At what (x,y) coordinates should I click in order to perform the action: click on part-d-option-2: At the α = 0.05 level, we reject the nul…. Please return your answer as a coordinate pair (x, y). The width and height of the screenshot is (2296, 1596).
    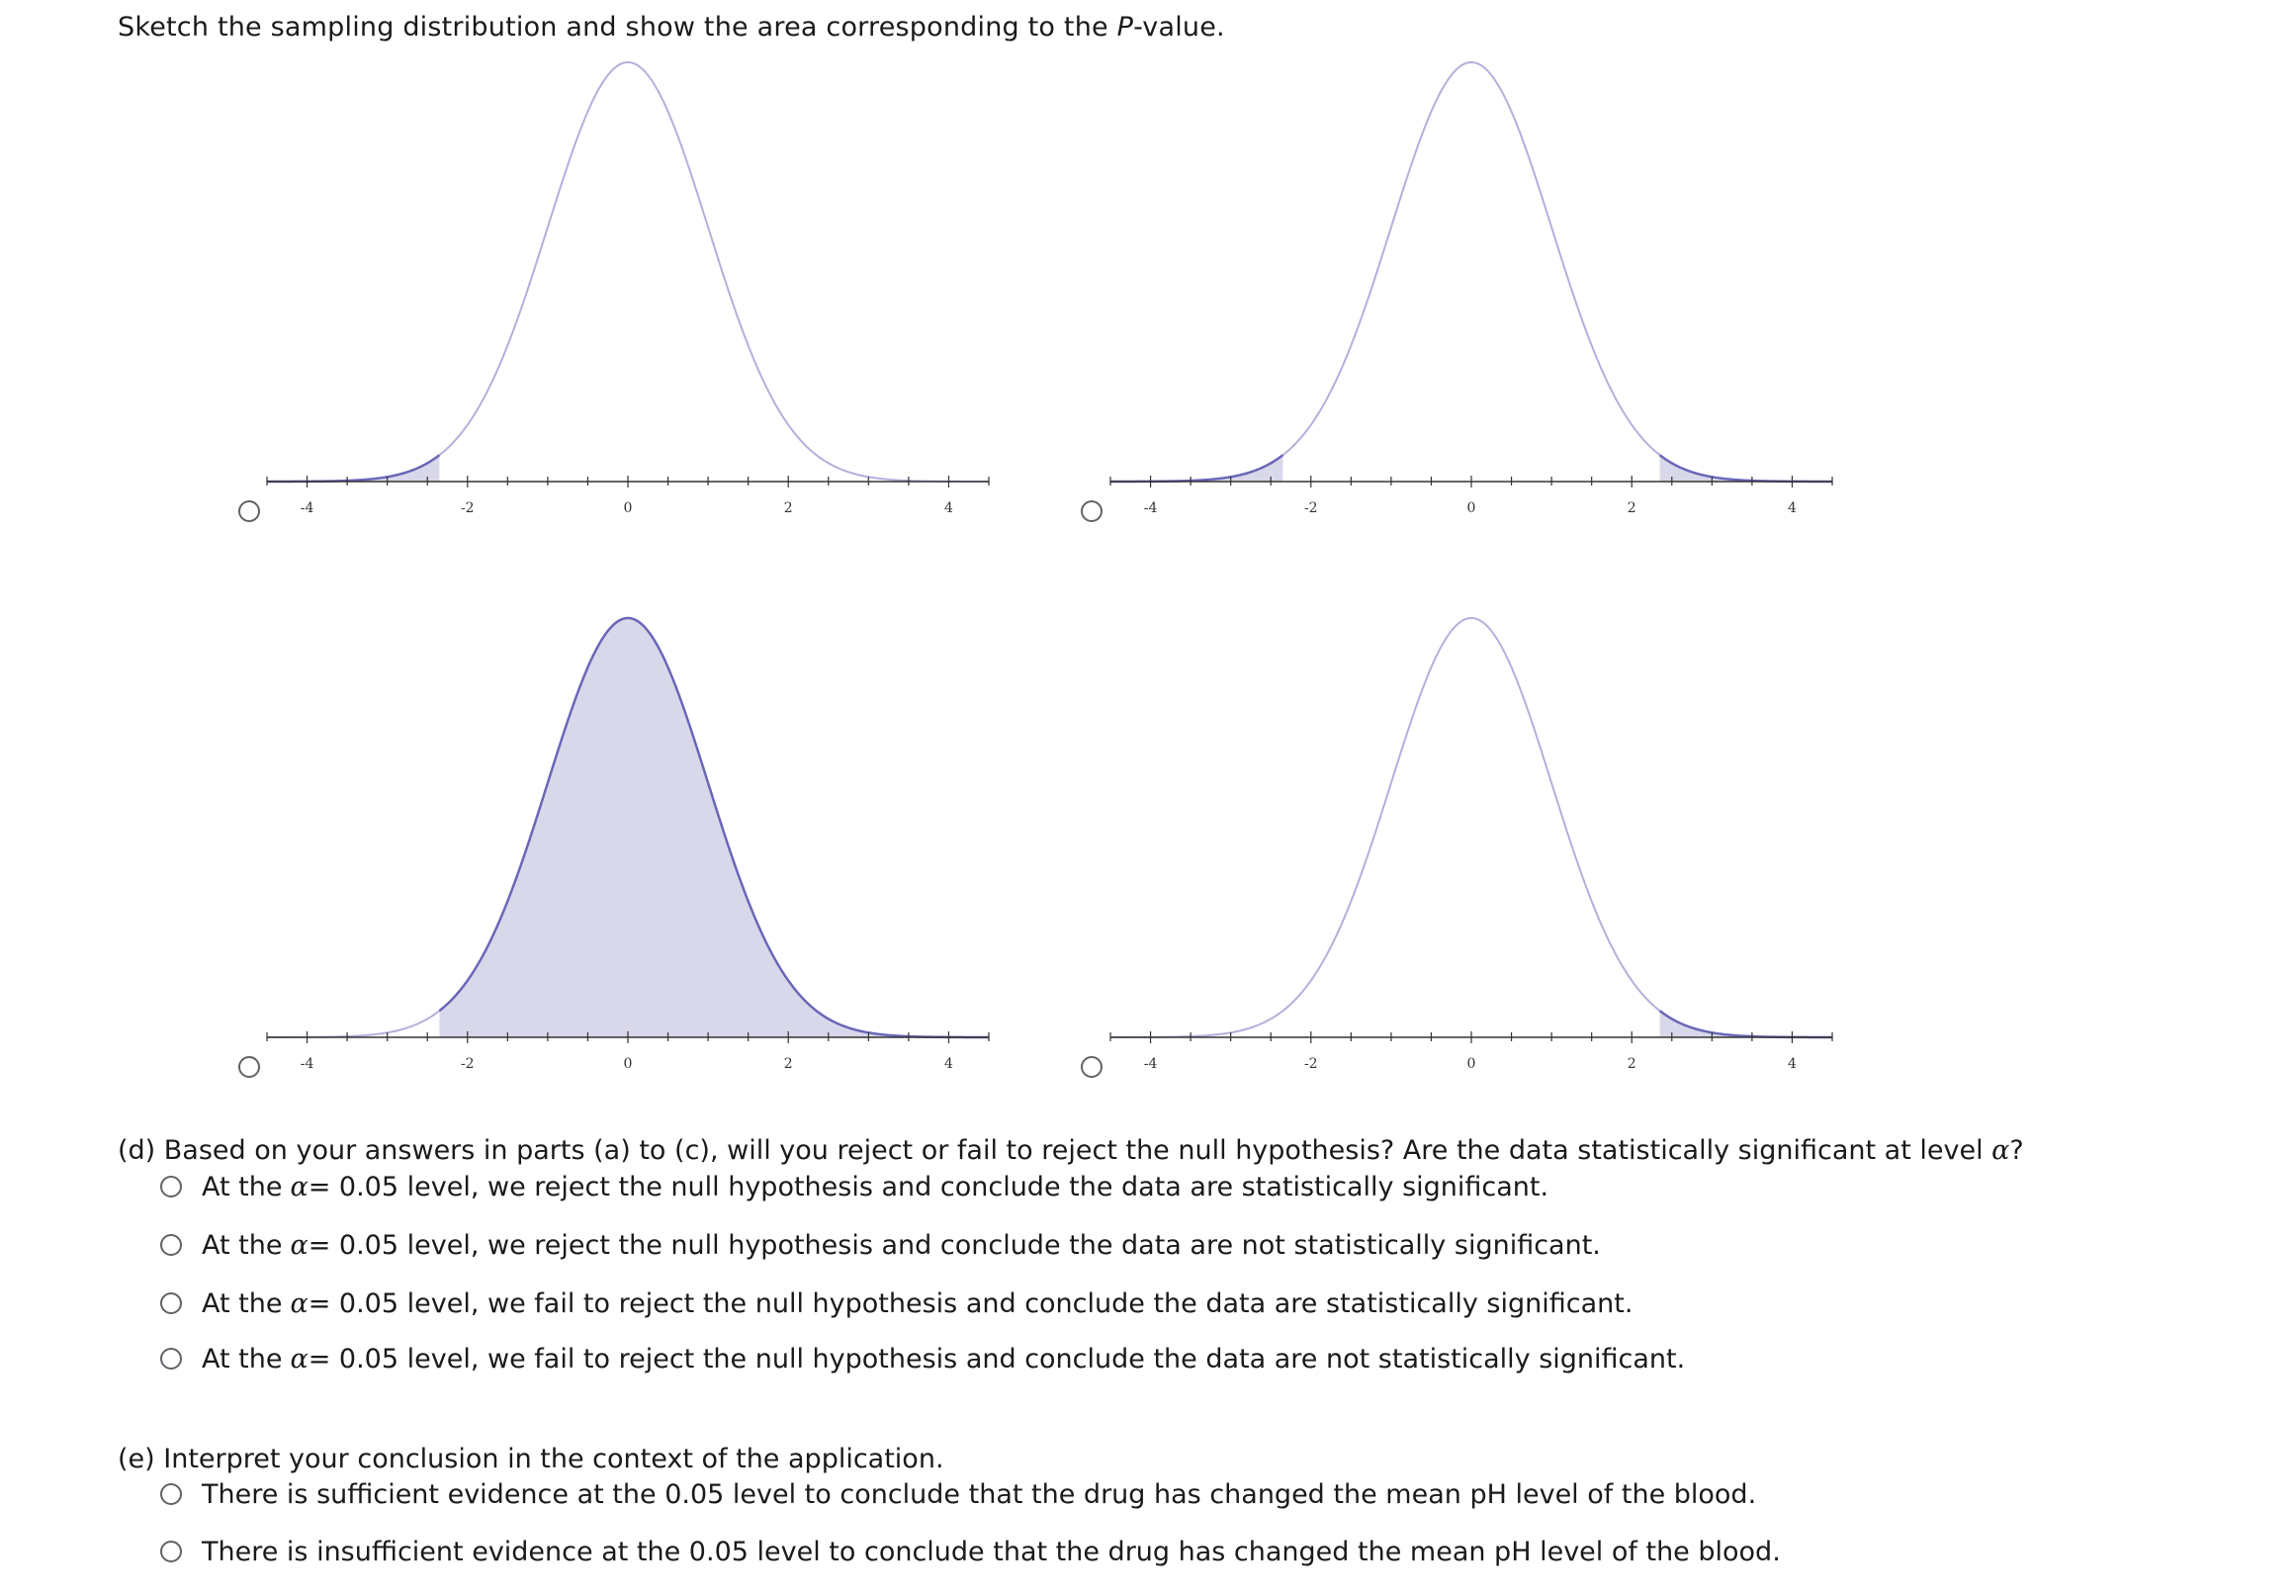
    Looking at the image, I should click on (880, 1245).